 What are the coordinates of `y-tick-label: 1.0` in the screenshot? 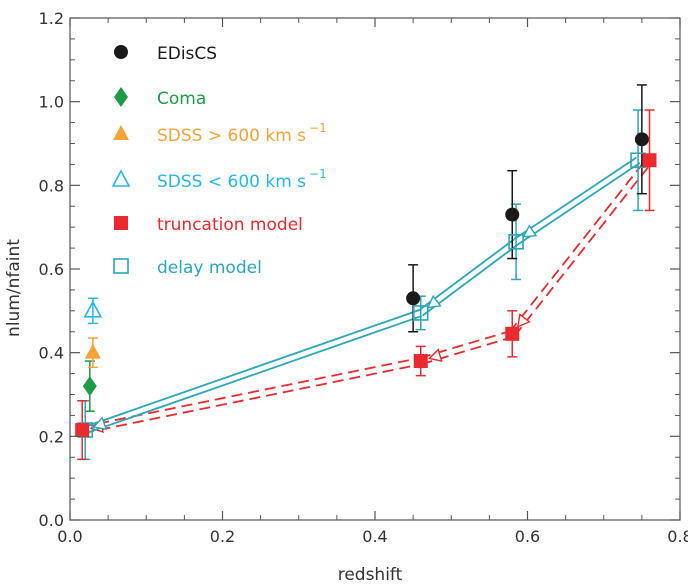 It's located at (51, 102).